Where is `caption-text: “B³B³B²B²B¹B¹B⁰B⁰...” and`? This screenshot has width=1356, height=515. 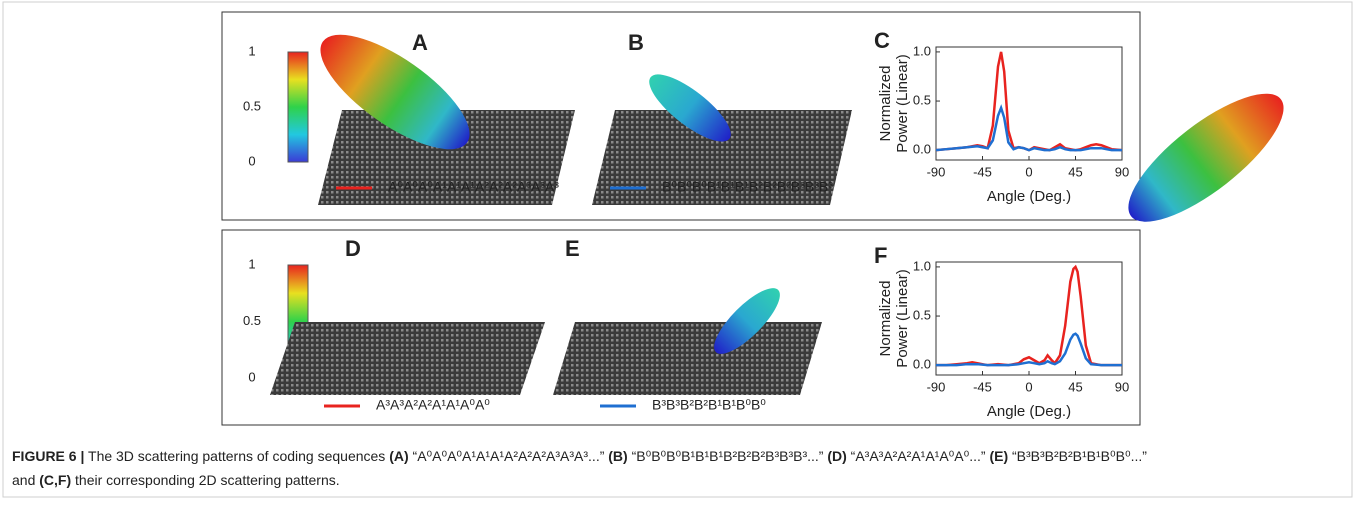 caption-text: “B³B³B²B²B¹B¹B⁰B⁰...” and is located at coordinates (581, 468).